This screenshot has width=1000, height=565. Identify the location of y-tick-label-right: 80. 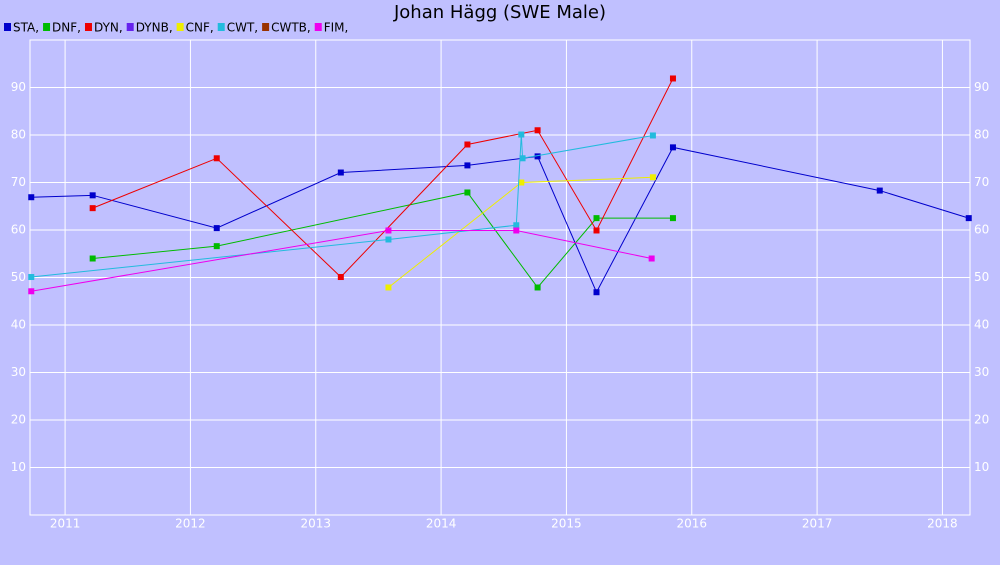
(981, 135).